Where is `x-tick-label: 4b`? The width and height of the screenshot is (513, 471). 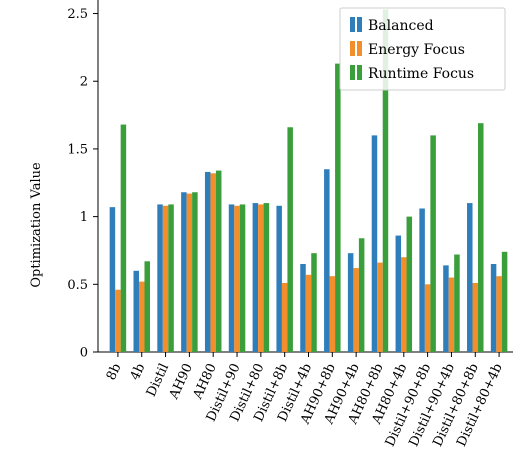 x-tick-label: 4b is located at coordinates (138, 371).